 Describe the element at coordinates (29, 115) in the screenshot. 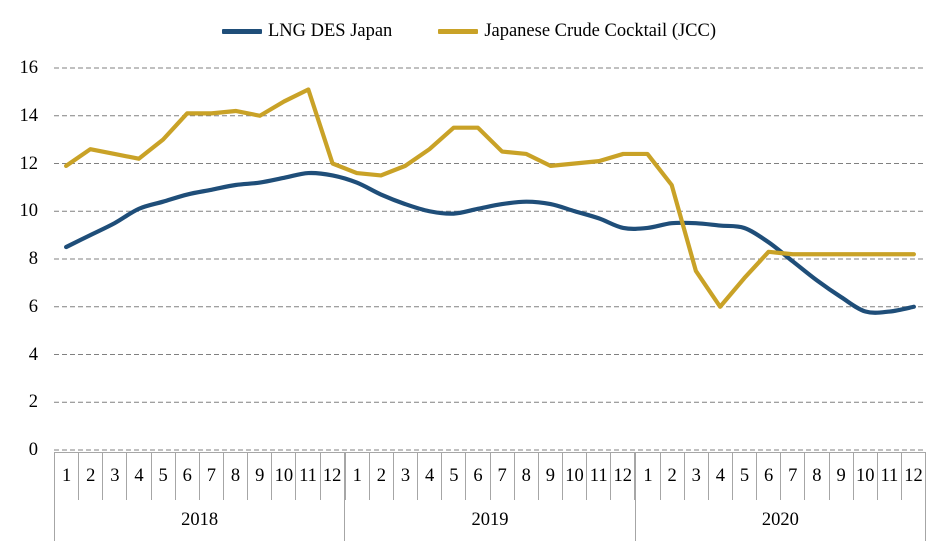

I see `y-axis-tick-label: 14` at that location.